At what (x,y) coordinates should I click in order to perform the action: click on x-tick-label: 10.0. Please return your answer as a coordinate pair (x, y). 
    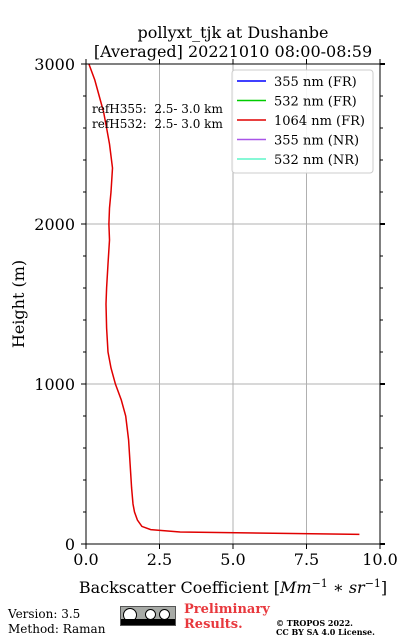
    Looking at the image, I should click on (380, 559).